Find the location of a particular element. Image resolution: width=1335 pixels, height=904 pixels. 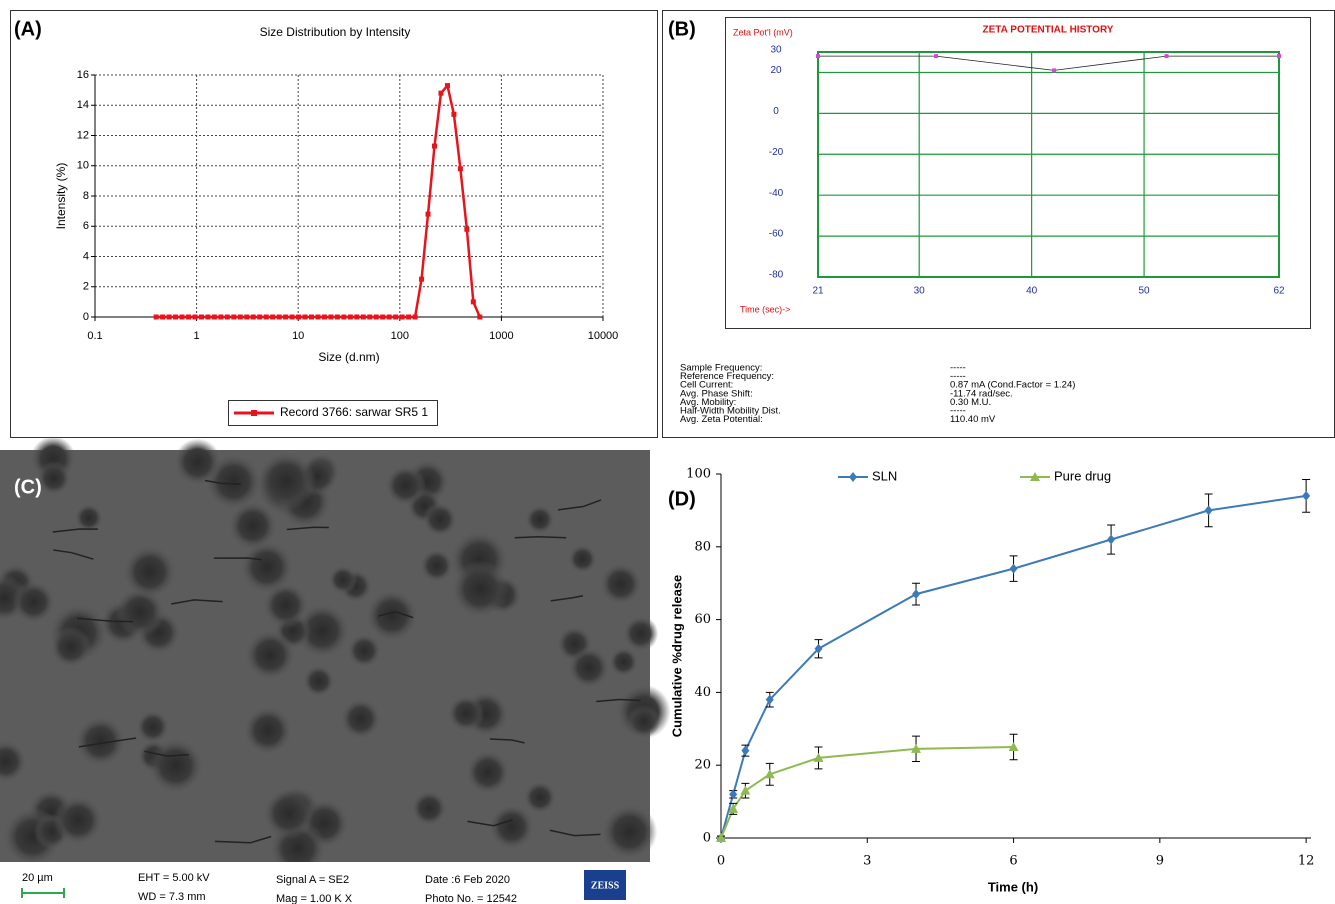

legend-marker is located at coordinates (853, 477).